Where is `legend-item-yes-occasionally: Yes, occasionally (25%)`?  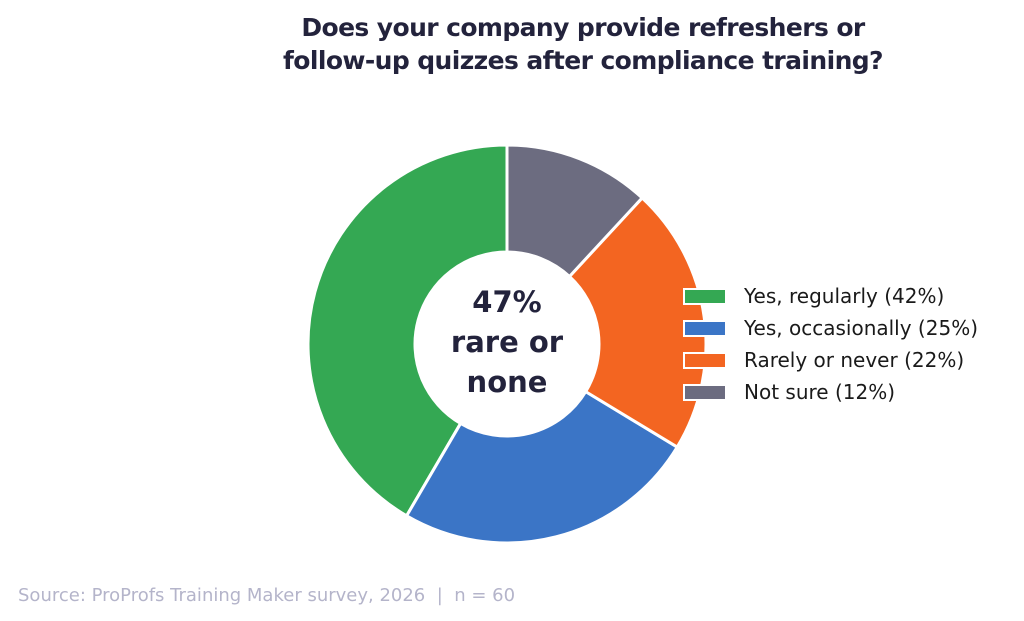
legend-item-yes-occasionally: Yes, occasionally (25%) is located at coordinates (830, 328).